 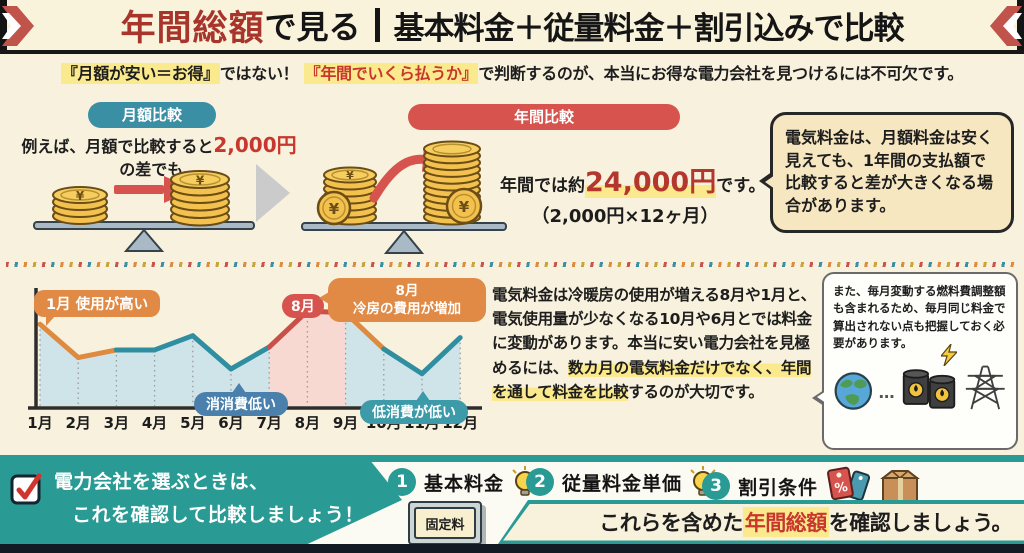 What do you see at coordinates (26, 489) in the screenshot?
I see `checkbox-icon` at bounding box center [26, 489].